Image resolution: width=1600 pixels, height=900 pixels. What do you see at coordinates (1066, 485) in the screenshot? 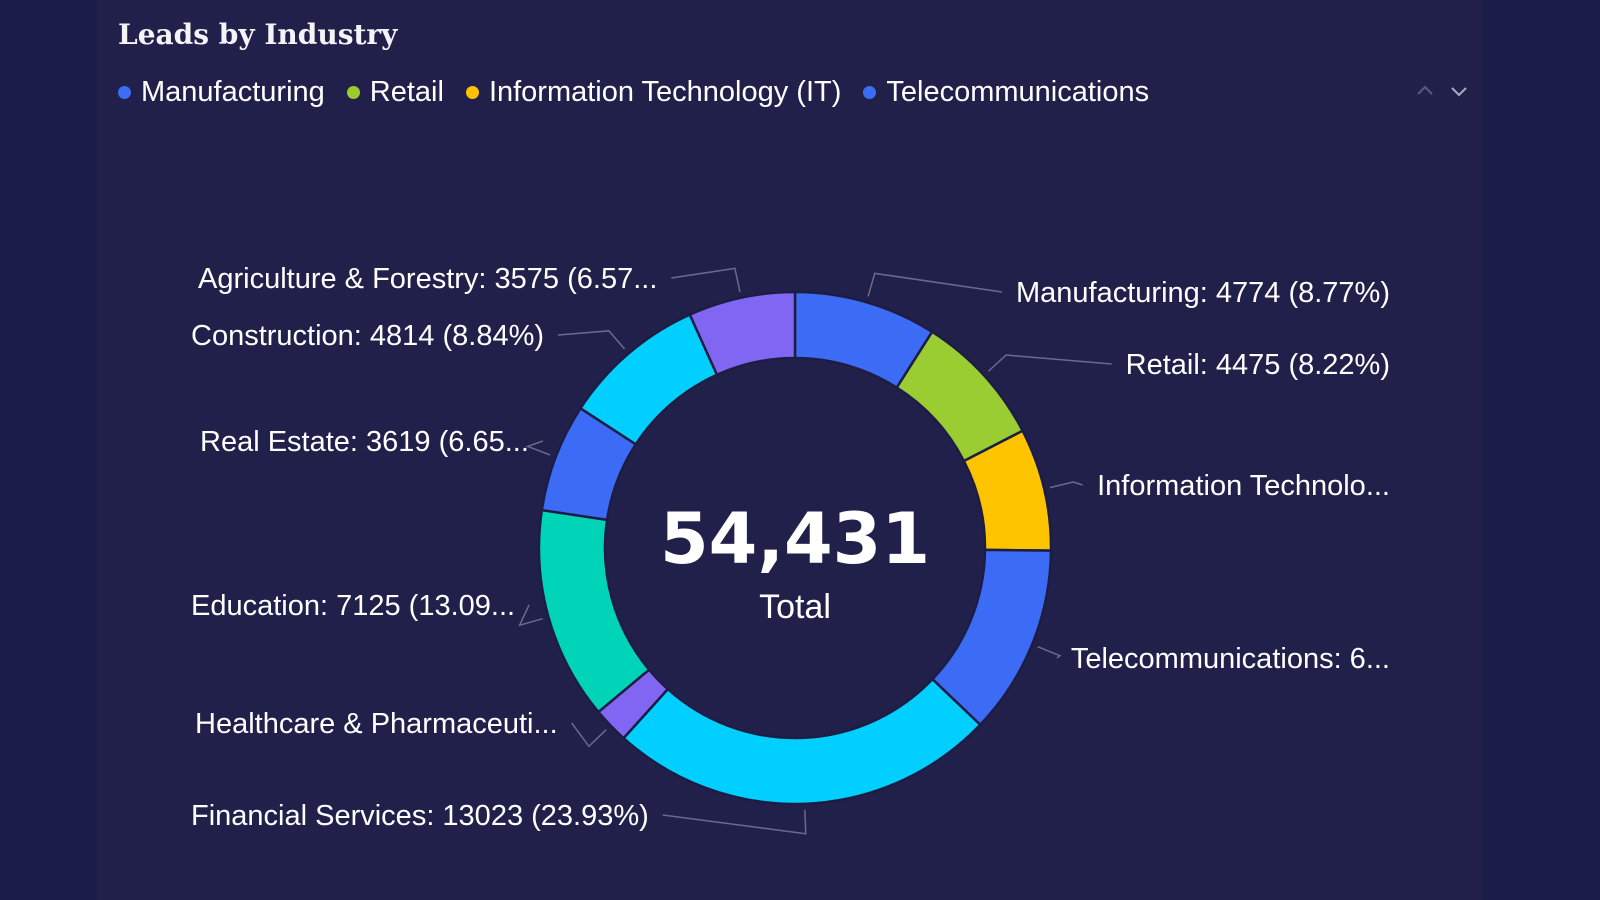
I see `leader-line-information-technology-it` at bounding box center [1066, 485].